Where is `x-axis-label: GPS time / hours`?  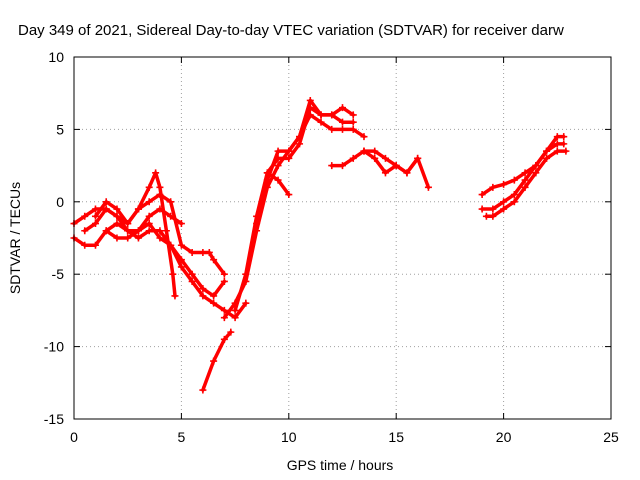
x-axis-label: GPS time / hours is located at coordinates (340, 465).